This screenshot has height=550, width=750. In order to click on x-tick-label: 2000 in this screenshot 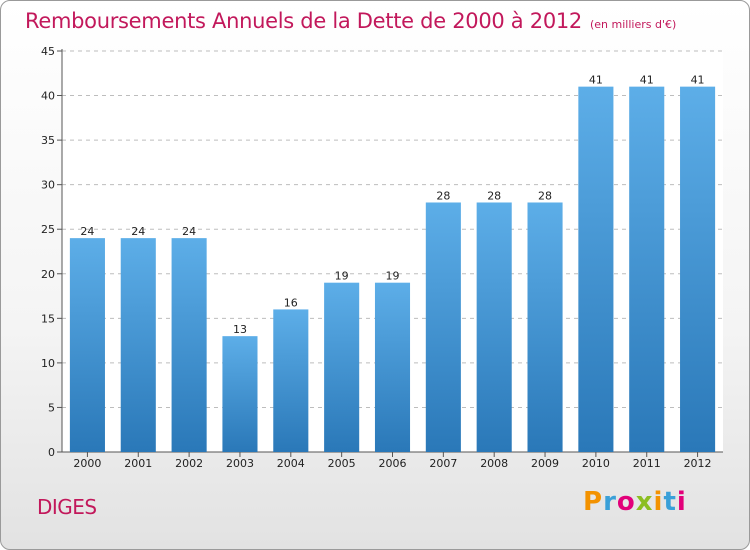, I will do `click(87, 463)`.